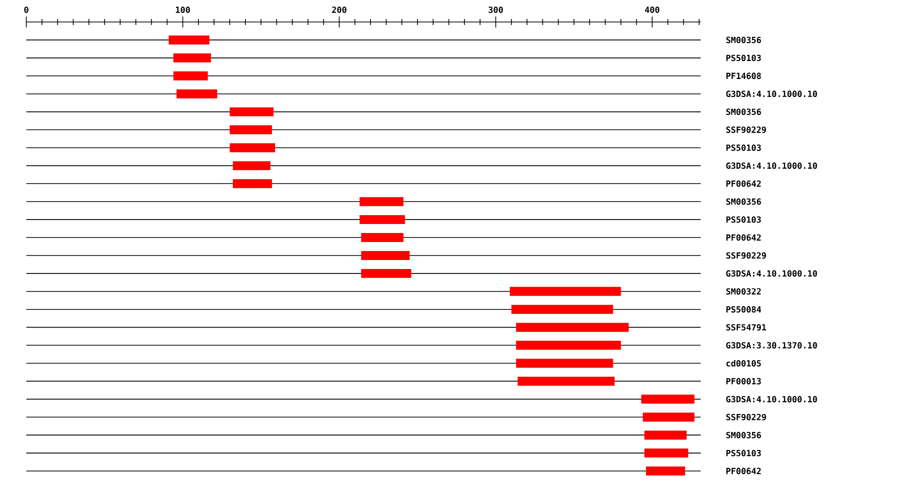  Describe the element at coordinates (339, 9) in the screenshot. I see `x-tick-label: 200` at that location.